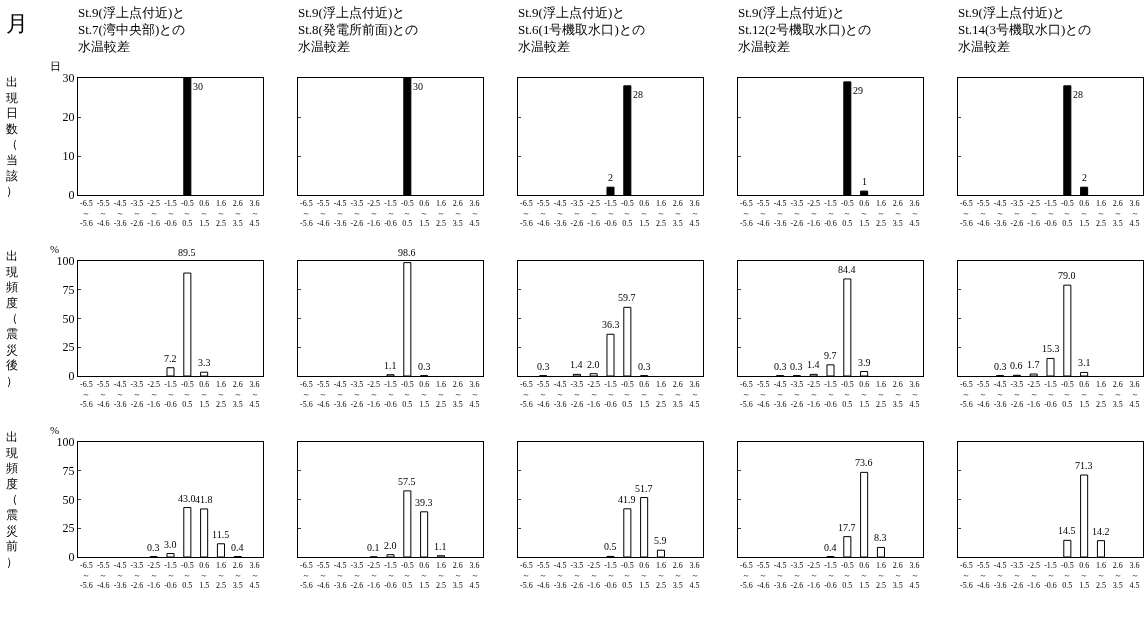 This screenshot has width=1144, height=626. I want to click on data-label: 59.7, so click(627, 297).